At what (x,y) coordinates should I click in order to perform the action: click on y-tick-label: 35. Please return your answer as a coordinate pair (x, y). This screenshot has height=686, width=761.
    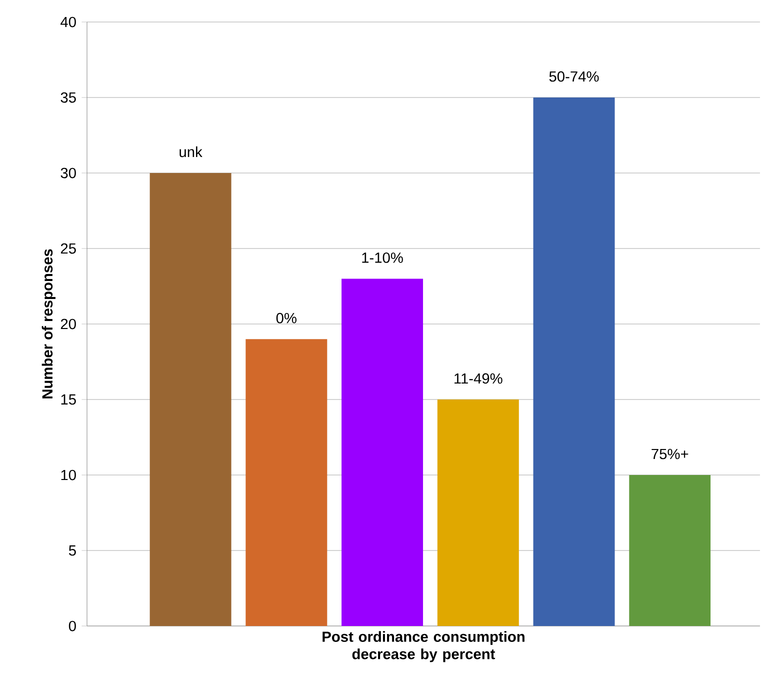
    Looking at the image, I should click on (68, 97).